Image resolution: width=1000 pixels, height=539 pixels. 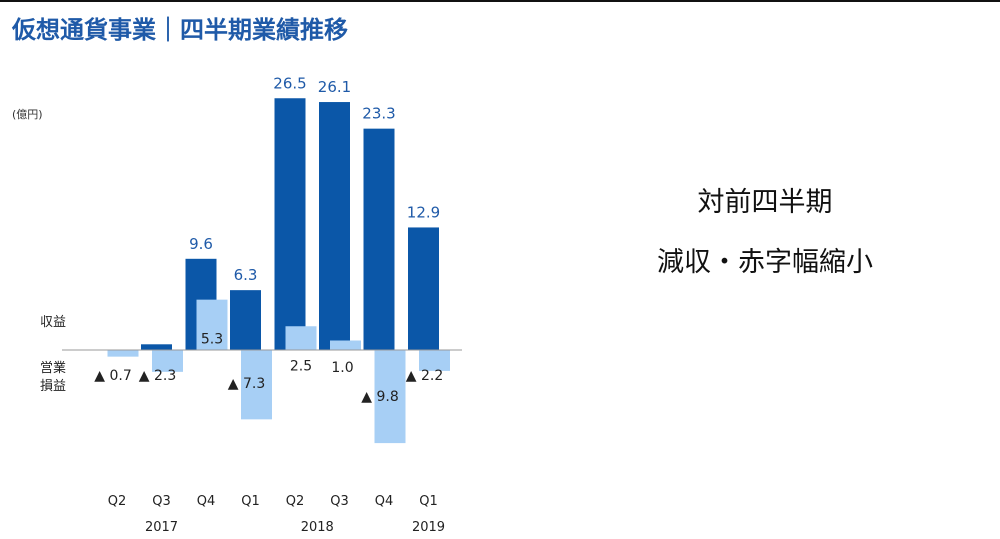 I want to click on operating-profit-value-label: ▲ 9.8, so click(x=379, y=397).